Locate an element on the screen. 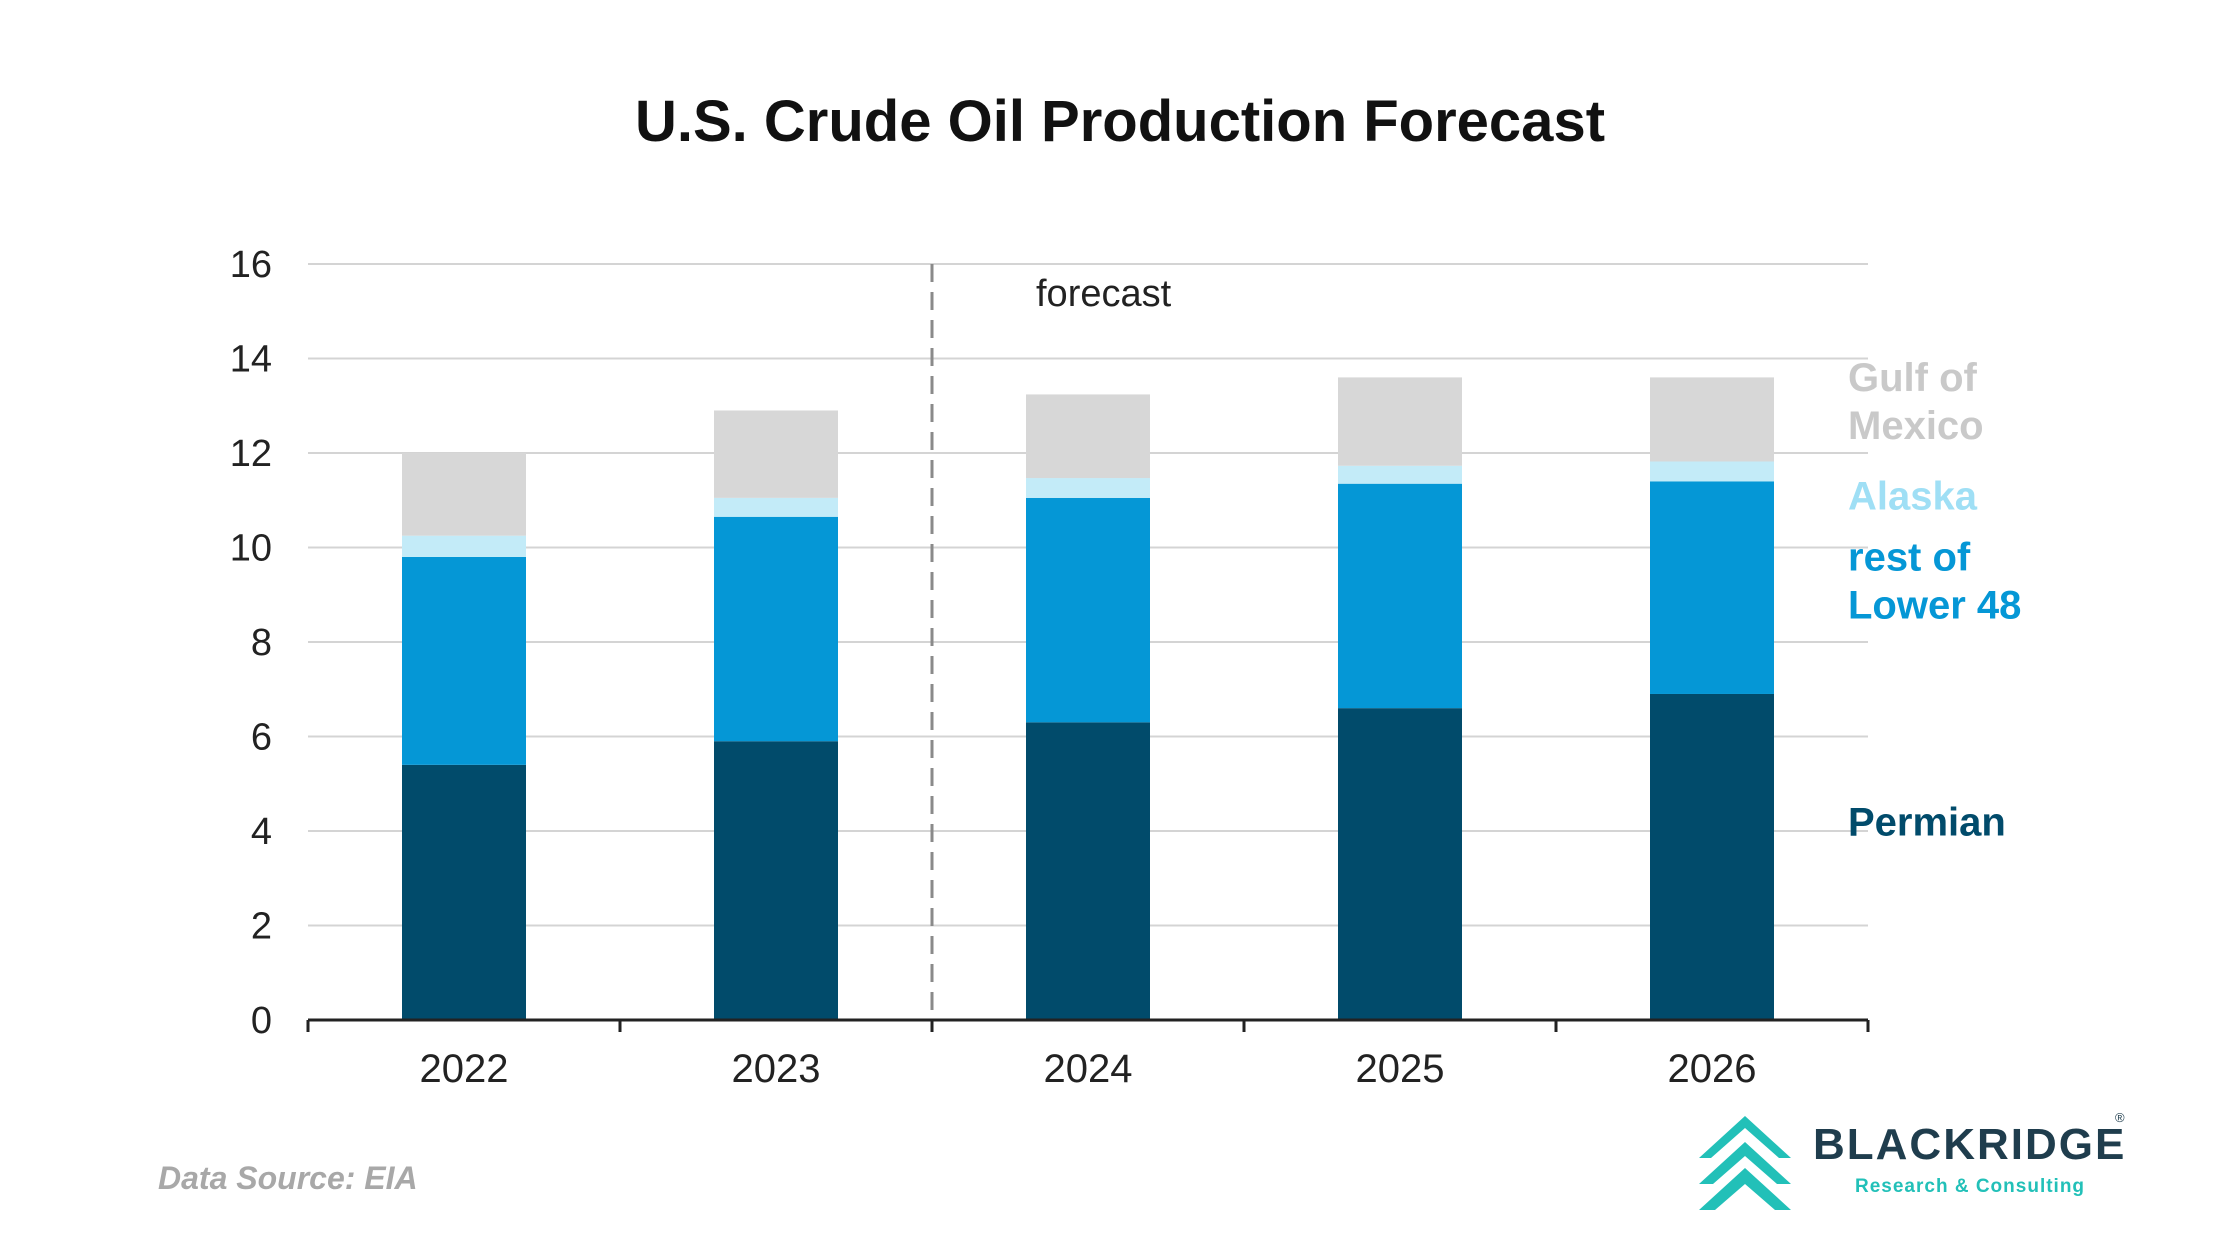 The image size is (2240, 1260). x-tick-label: 2026 is located at coordinates (1712, 1069).